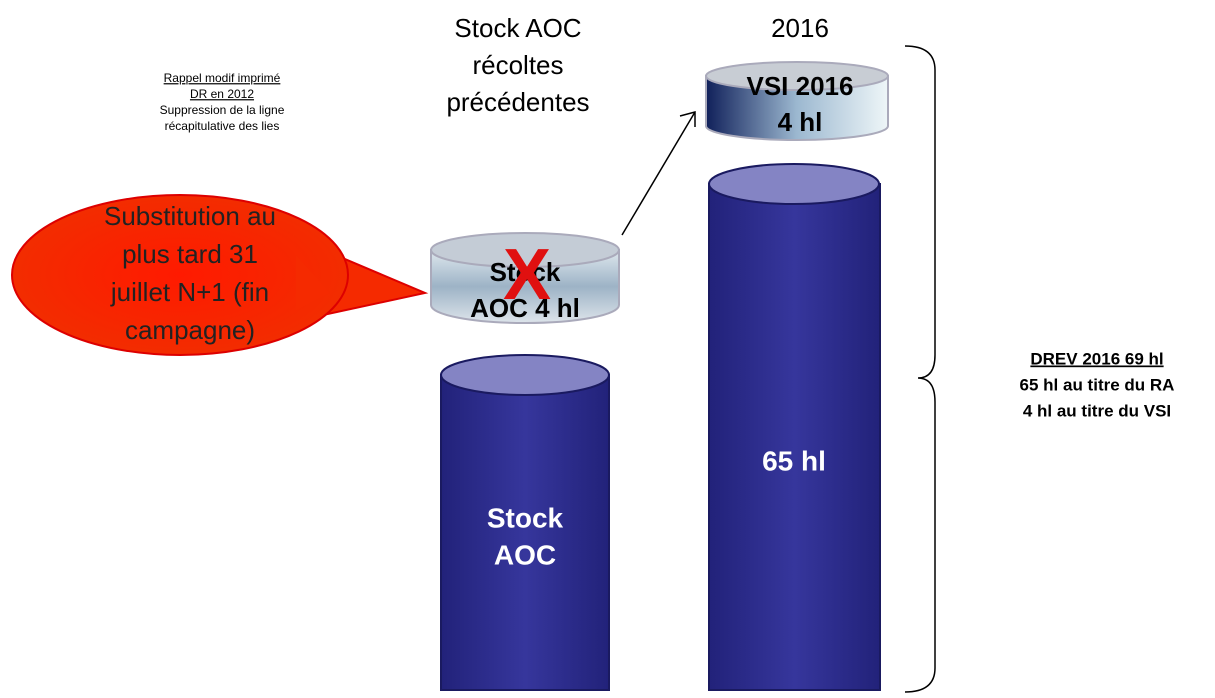 The height and width of the screenshot is (698, 1215). What do you see at coordinates (525, 554) in the screenshot?
I see `cylinder-label: AOC` at bounding box center [525, 554].